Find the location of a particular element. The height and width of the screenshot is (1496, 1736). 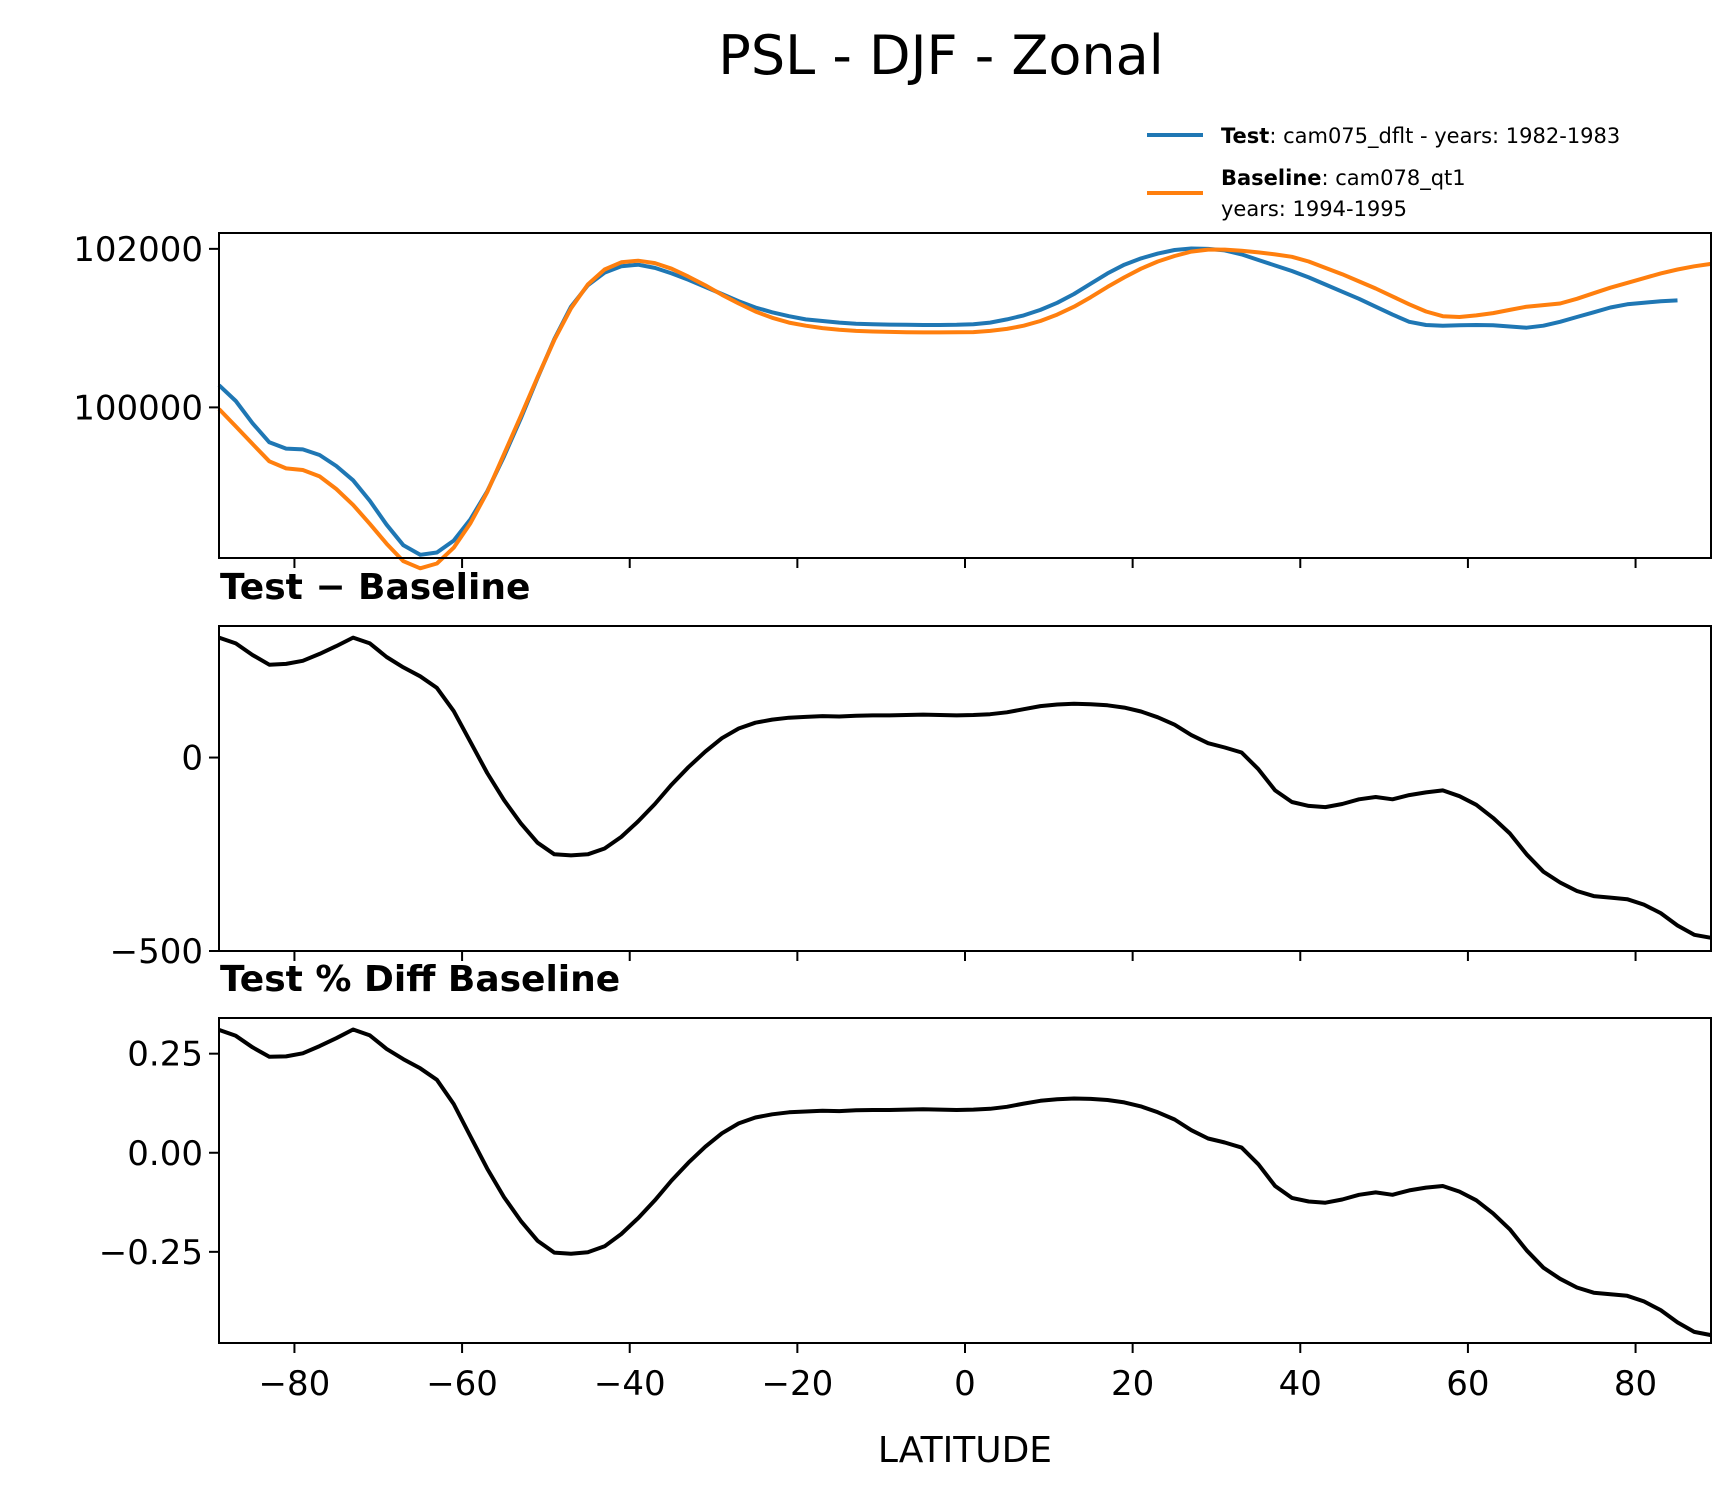

legend-test-text: : cam075_dflt - years: 1982-1983 is located at coordinates (1444, 136).